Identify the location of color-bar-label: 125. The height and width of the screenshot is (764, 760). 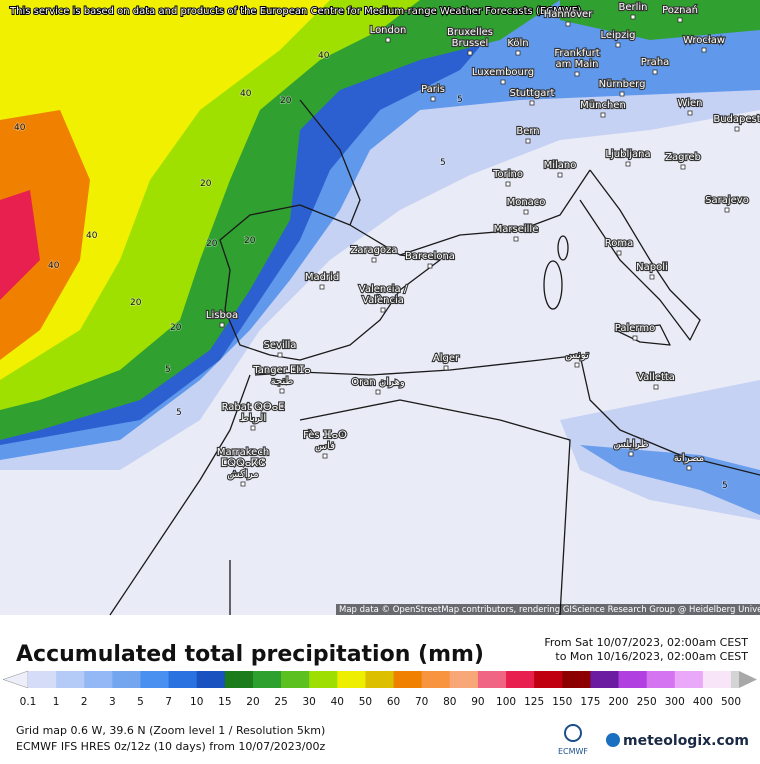
(534, 702).